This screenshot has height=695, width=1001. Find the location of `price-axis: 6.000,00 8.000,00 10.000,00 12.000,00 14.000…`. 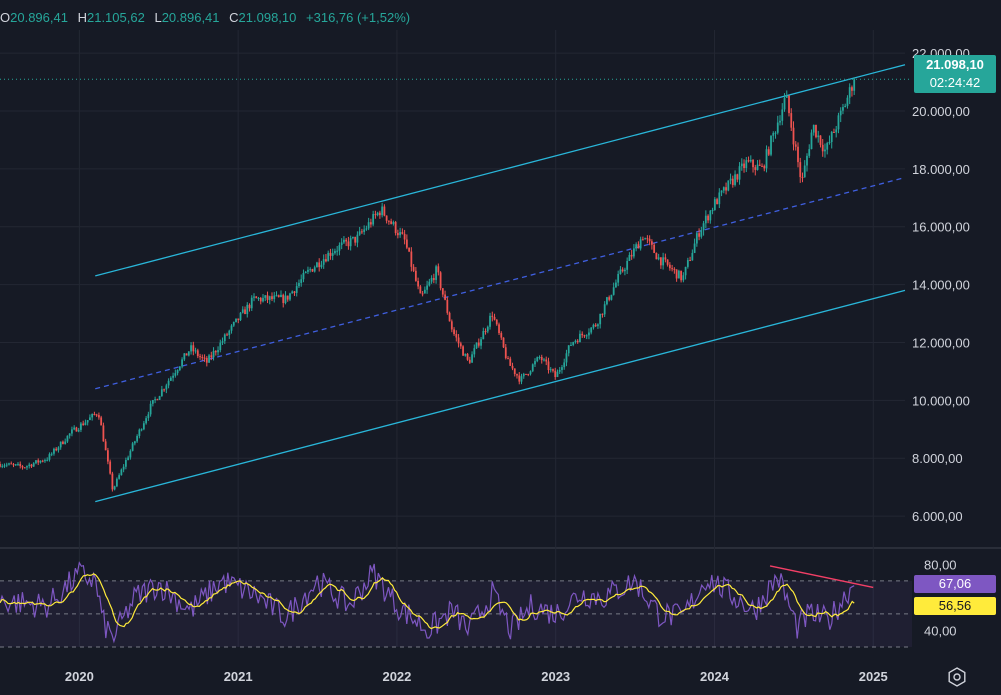

price-axis: 6.000,00 8.000,00 10.000,00 12.000,00 14.000… is located at coordinates (941, 285).